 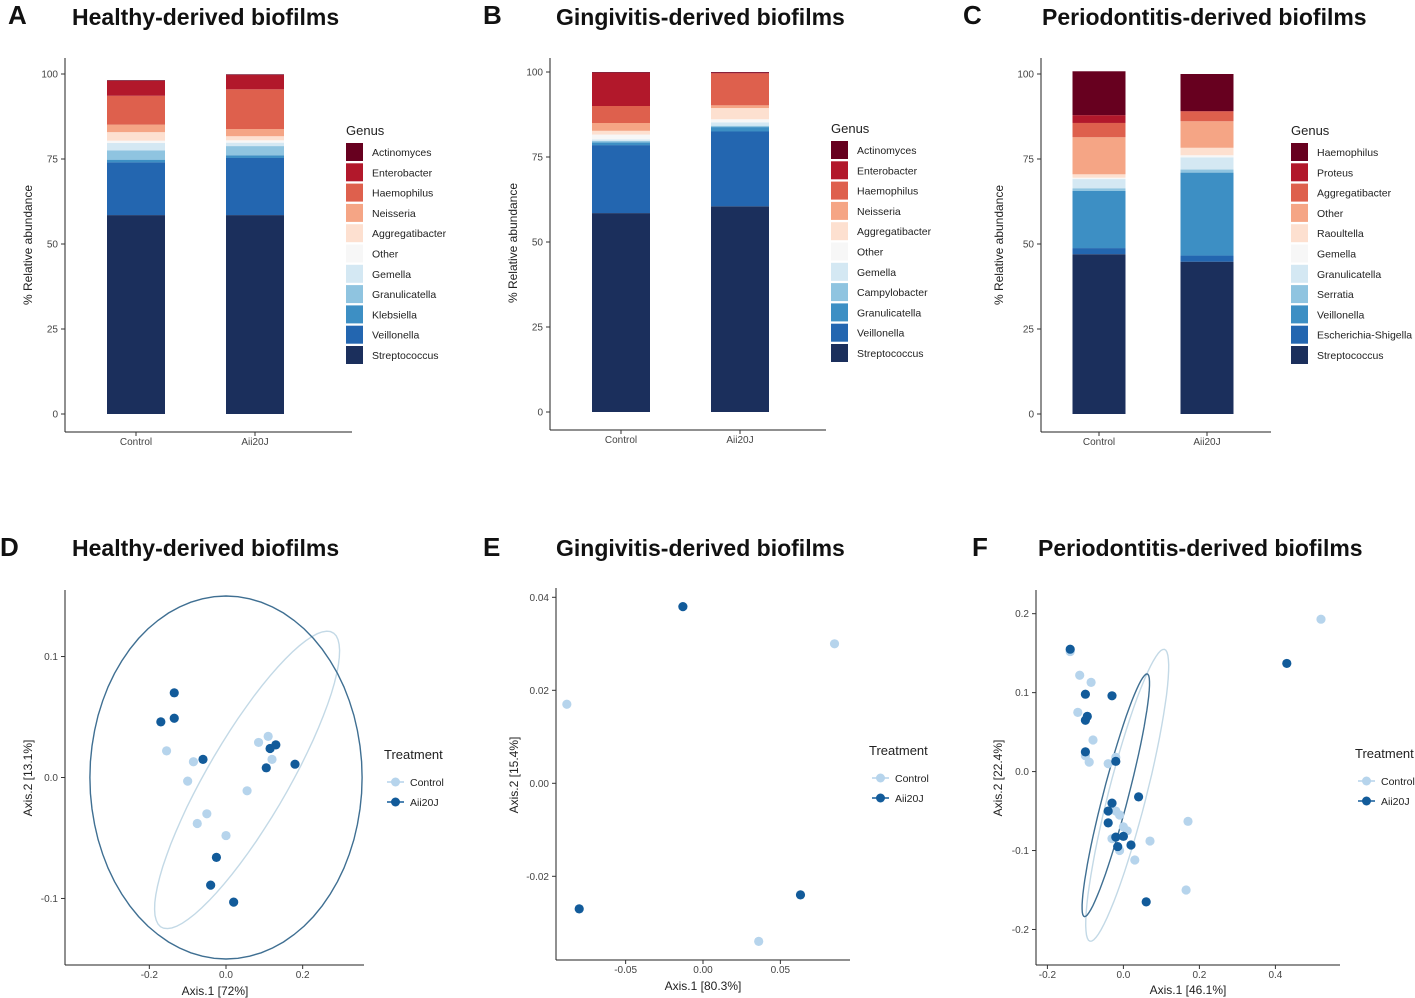 I want to click on bar-segment-veillonella, so click(x=740, y=169).